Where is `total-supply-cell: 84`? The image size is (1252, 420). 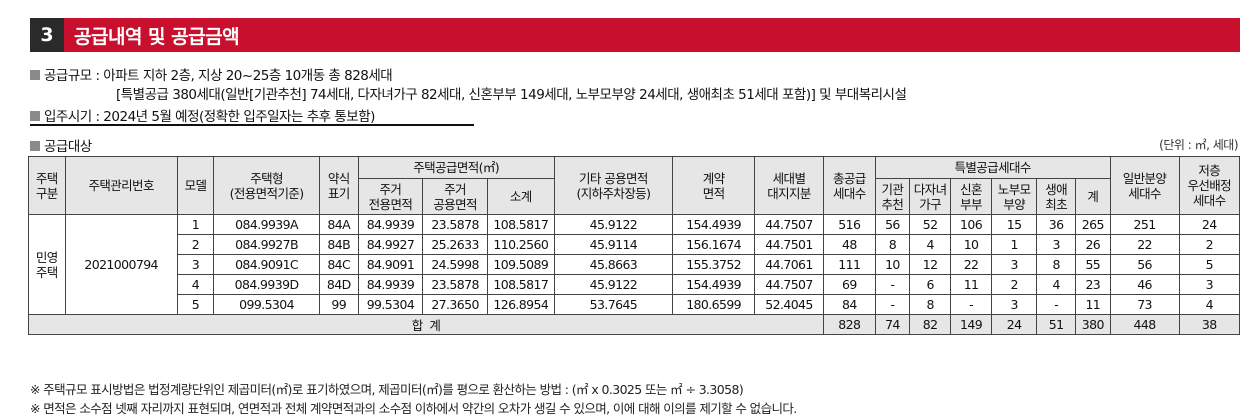
total-supply-cell: 84 is located at coordinates (849, 304).